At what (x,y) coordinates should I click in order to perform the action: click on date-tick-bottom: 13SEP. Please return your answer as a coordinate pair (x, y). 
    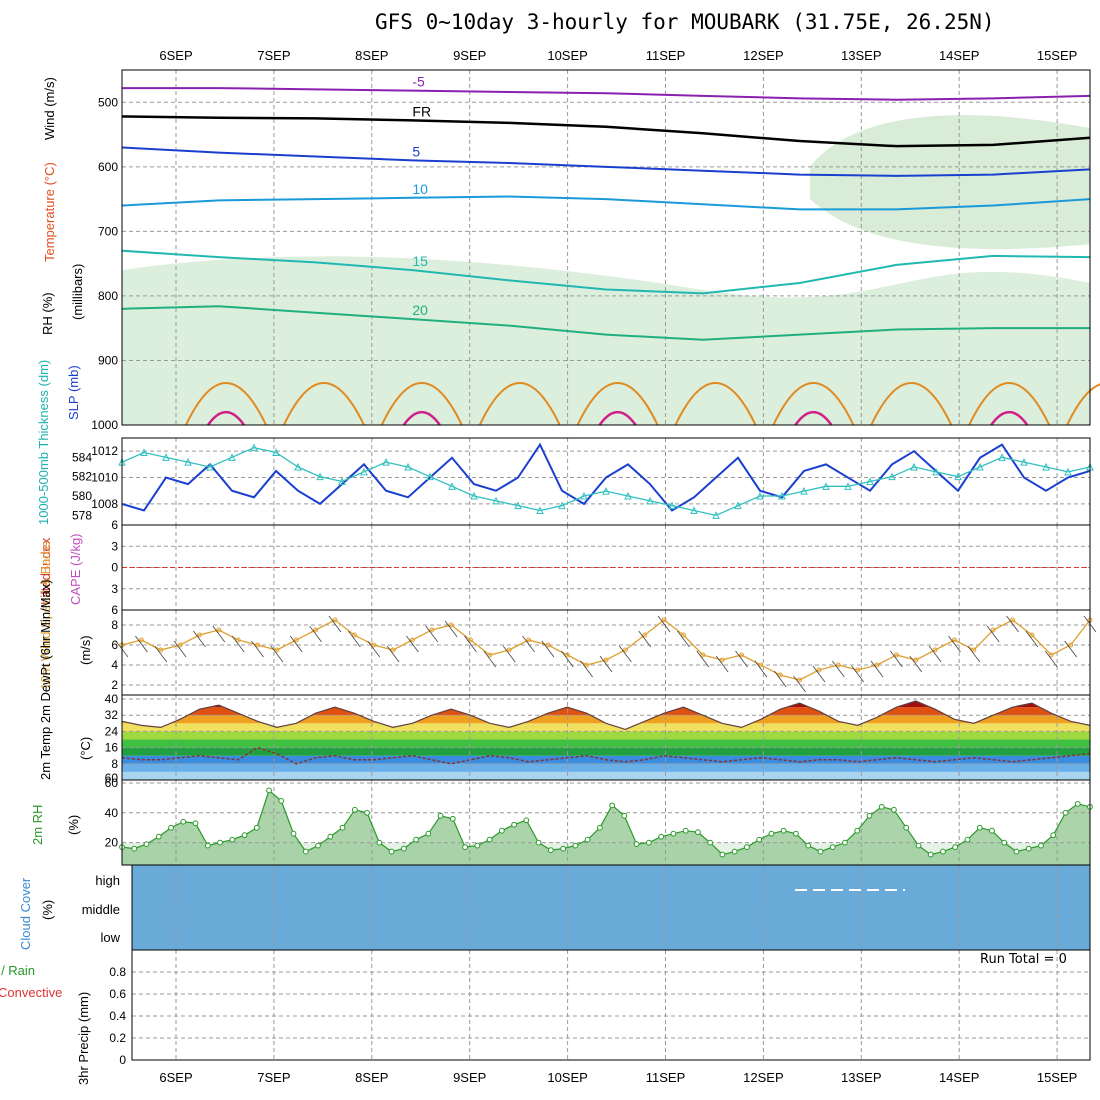
    Looking at the image, I should click on (861, 1077).